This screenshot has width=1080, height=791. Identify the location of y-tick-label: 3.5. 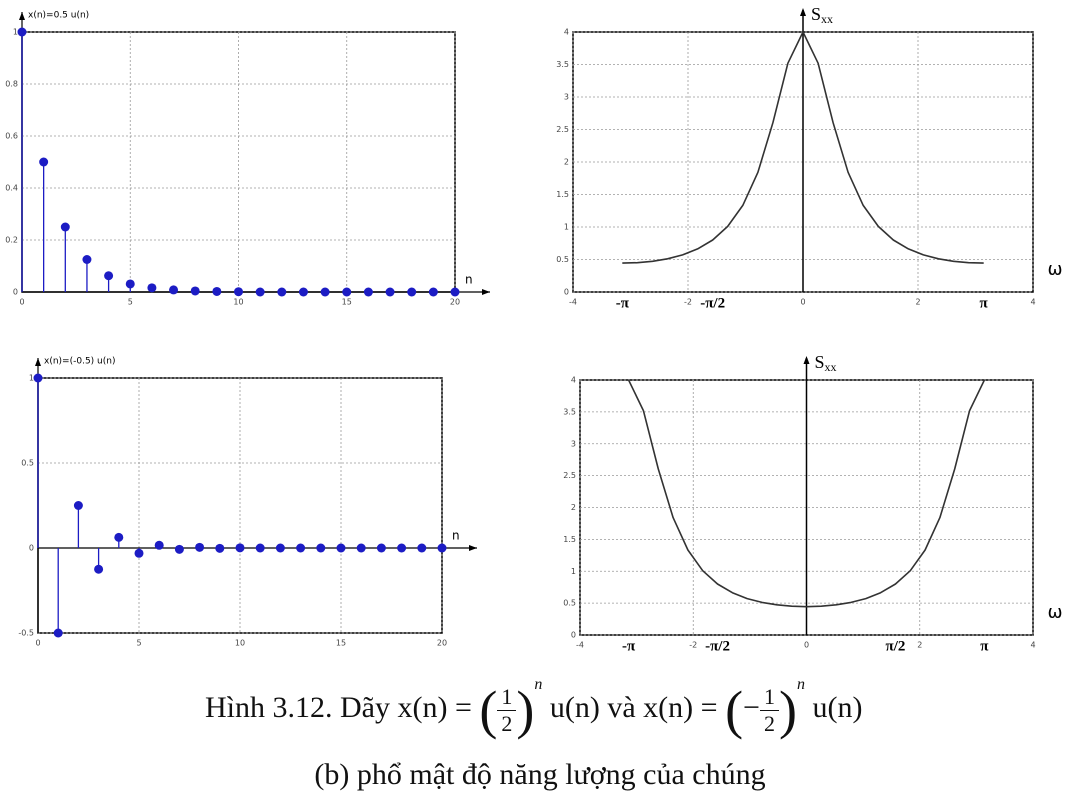
(562, 64).